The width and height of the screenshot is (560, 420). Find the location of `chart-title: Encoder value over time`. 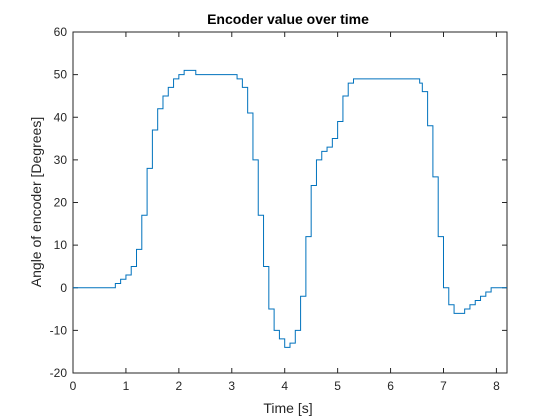

chart-title: Encoder value over time is located at coordinates (288, 19).